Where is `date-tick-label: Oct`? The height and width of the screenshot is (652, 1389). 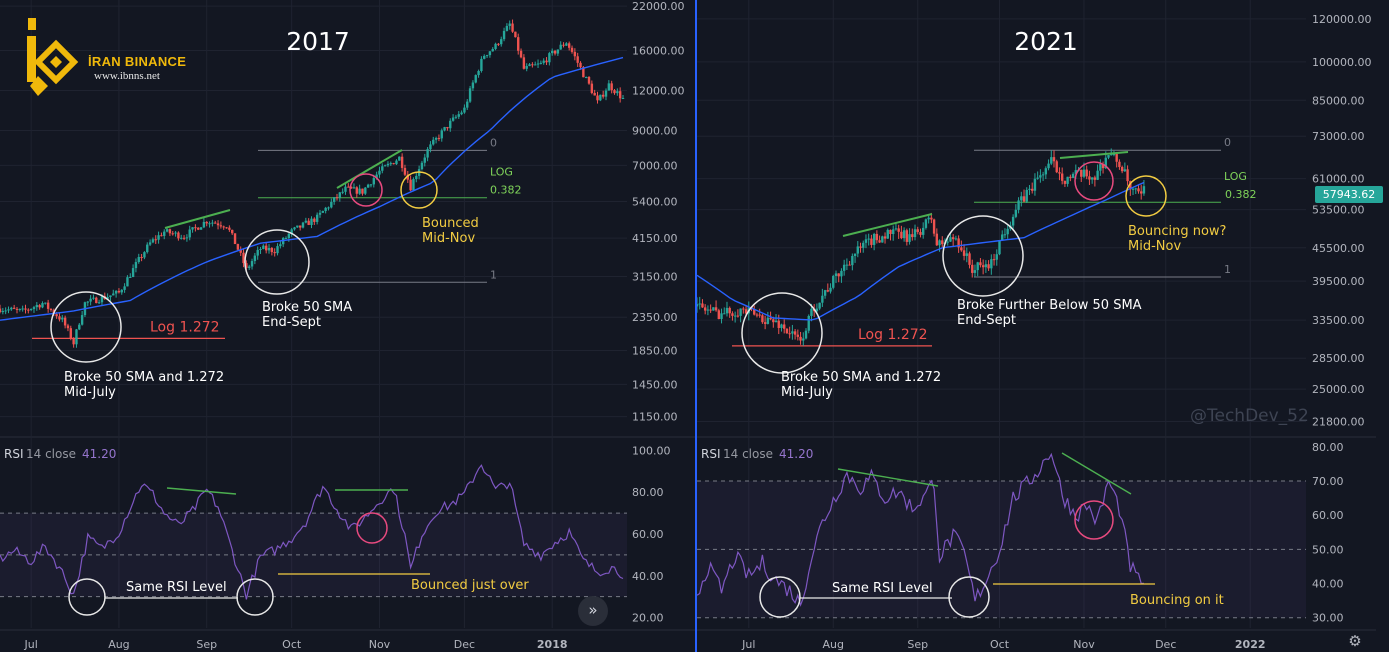 date-tick-label: Oct is located at coordinates (1000, 644).